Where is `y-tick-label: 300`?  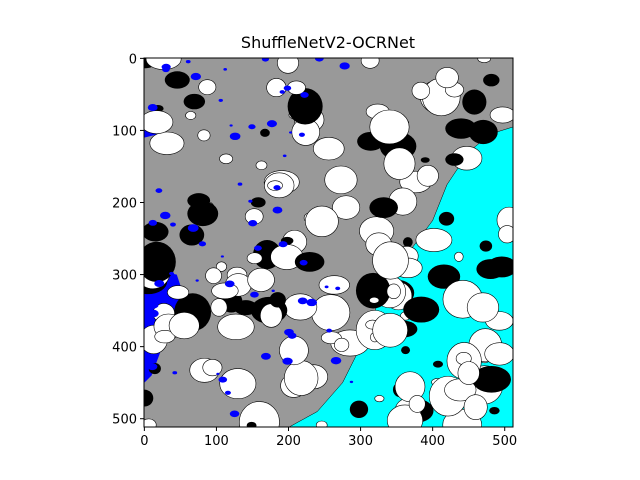
y-tick-label: 300 is located at coordinates (124, 276).